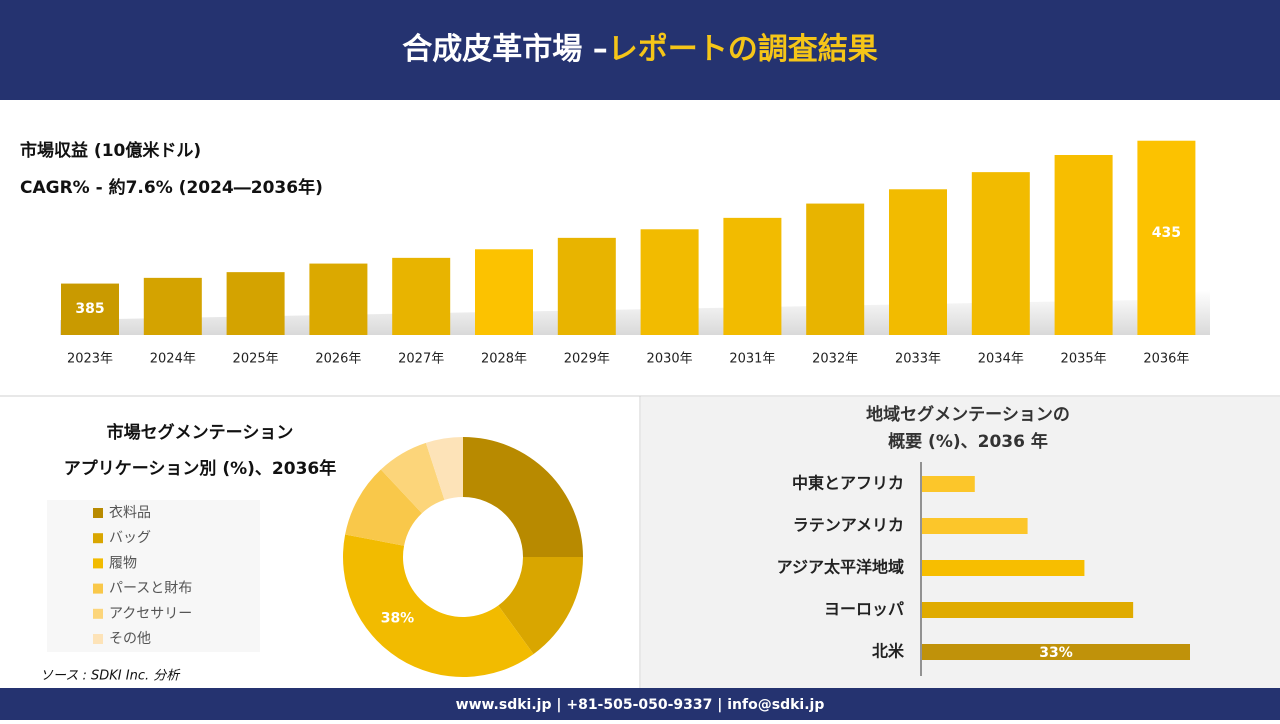 Image resolution: width=1280 pixels, height=724 pixels. Describe the element at coordinates (200, 432) in the screenshot. I see `donut-title: 市場セグメンテーション` at that location.